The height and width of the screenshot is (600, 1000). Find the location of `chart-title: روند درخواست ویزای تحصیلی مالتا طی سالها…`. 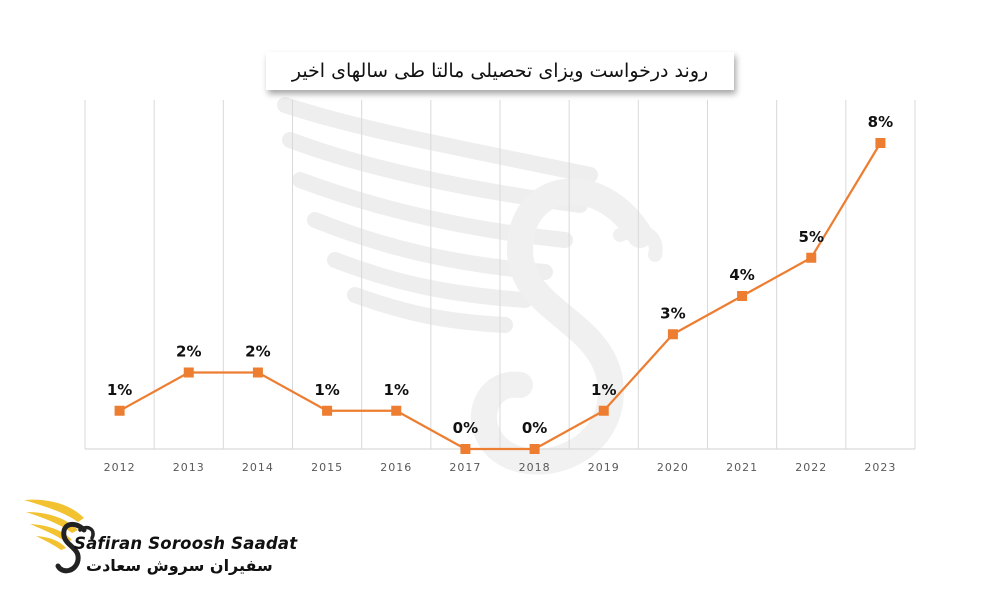

chart-title: روند درخواست ویزای تحصیلی مالتا طی سالها… is located at coordinates (500, 71).